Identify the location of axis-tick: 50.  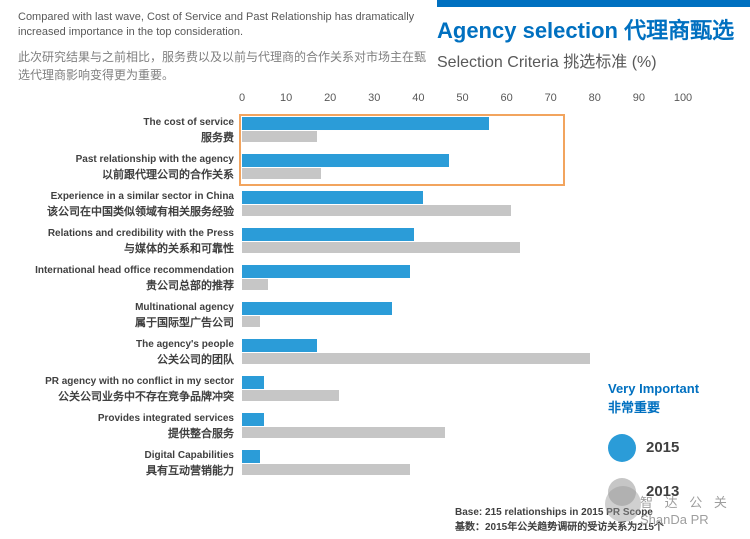
(462, 98).